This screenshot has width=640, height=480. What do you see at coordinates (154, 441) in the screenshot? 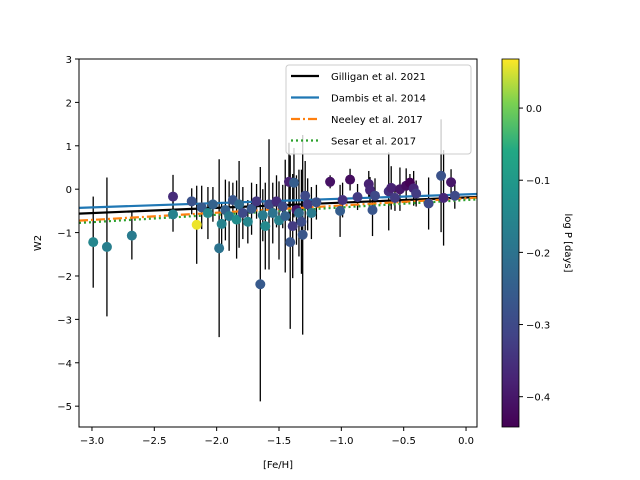
I see `x-tick-label: −2.5` at bounding box center [154, 441].